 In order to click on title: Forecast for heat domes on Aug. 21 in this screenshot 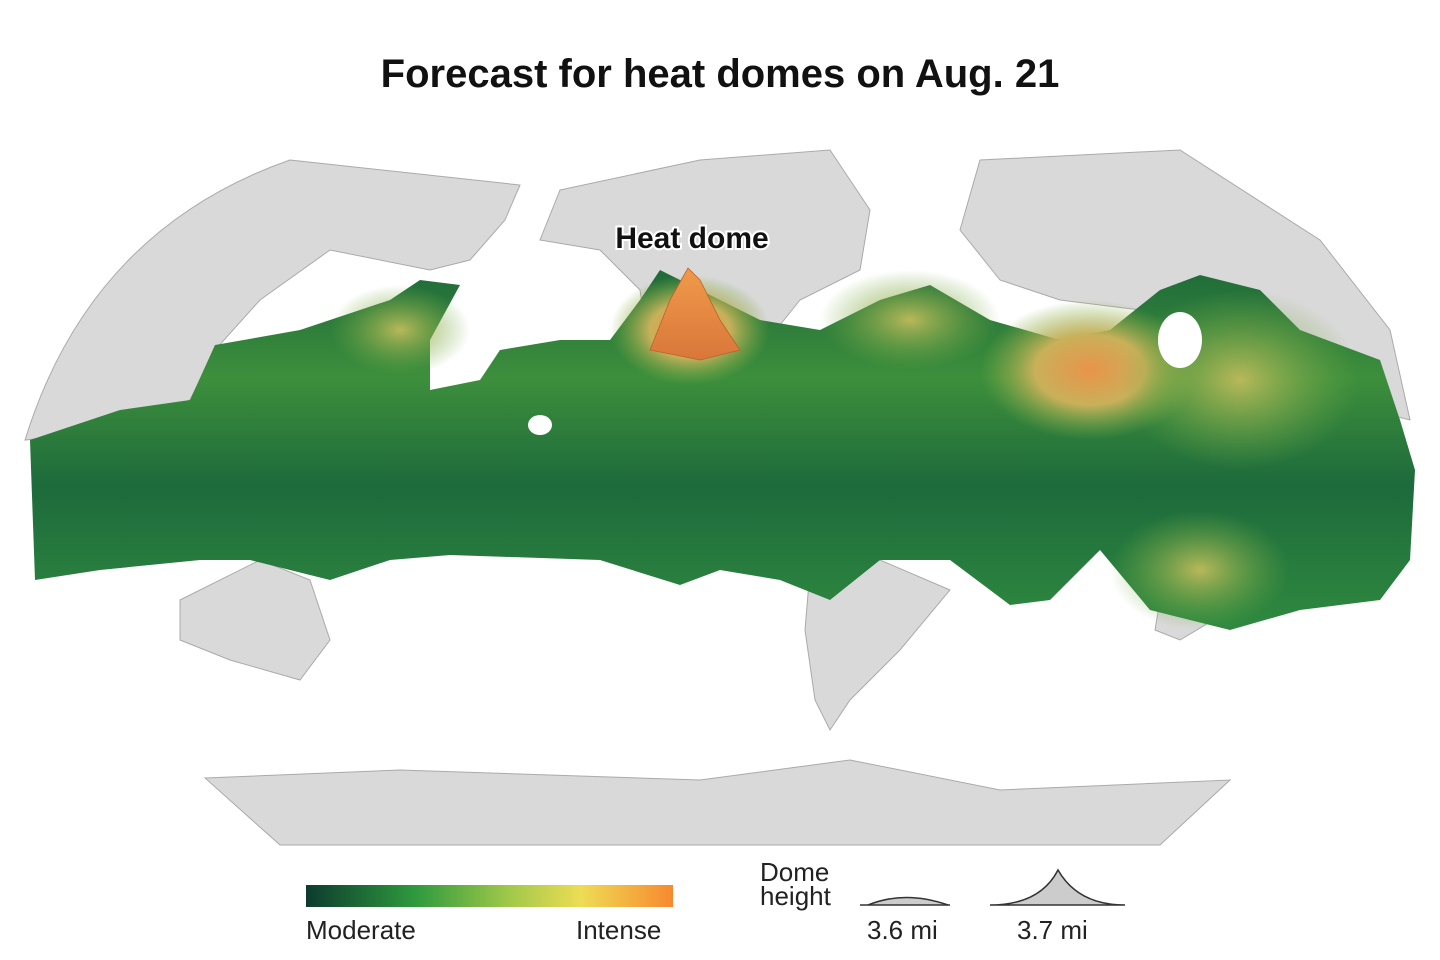, I will do `click(720, 74)`.